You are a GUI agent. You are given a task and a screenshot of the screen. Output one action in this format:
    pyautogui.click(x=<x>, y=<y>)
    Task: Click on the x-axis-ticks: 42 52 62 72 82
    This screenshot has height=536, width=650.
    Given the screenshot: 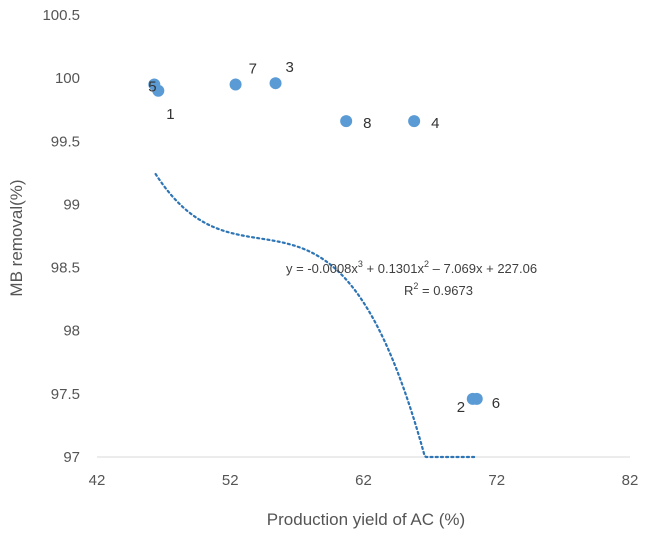 What is the action you would take?
    pyautogui.click(x=364, y=480)
    